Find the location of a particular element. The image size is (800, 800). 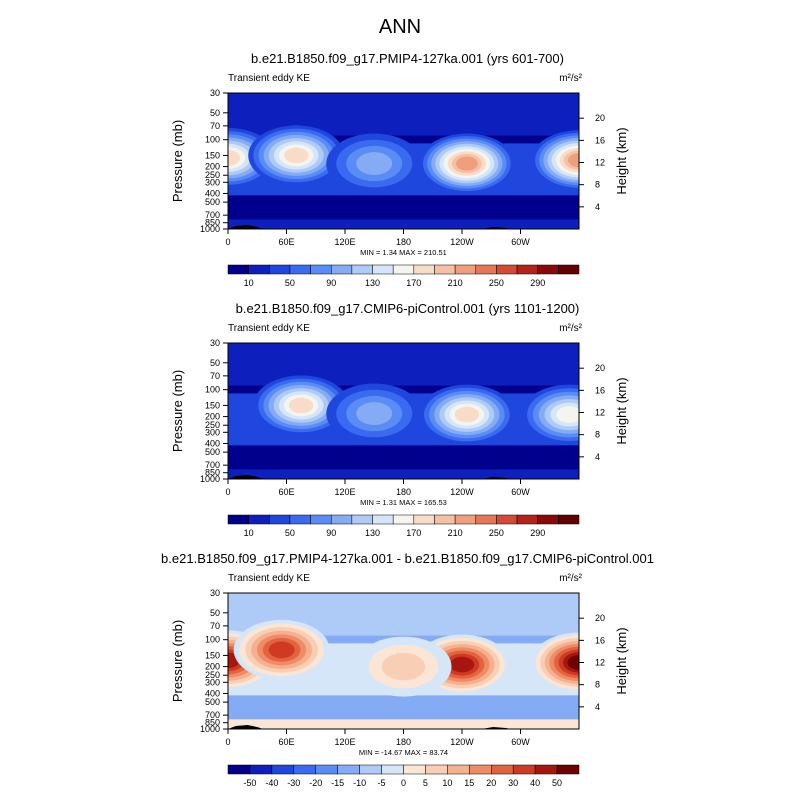

colorbar: -50 -40 -30 -20 -15 -10 -5 0 5 10 15 20 30 40 50 is located at coordinates (403, 776).